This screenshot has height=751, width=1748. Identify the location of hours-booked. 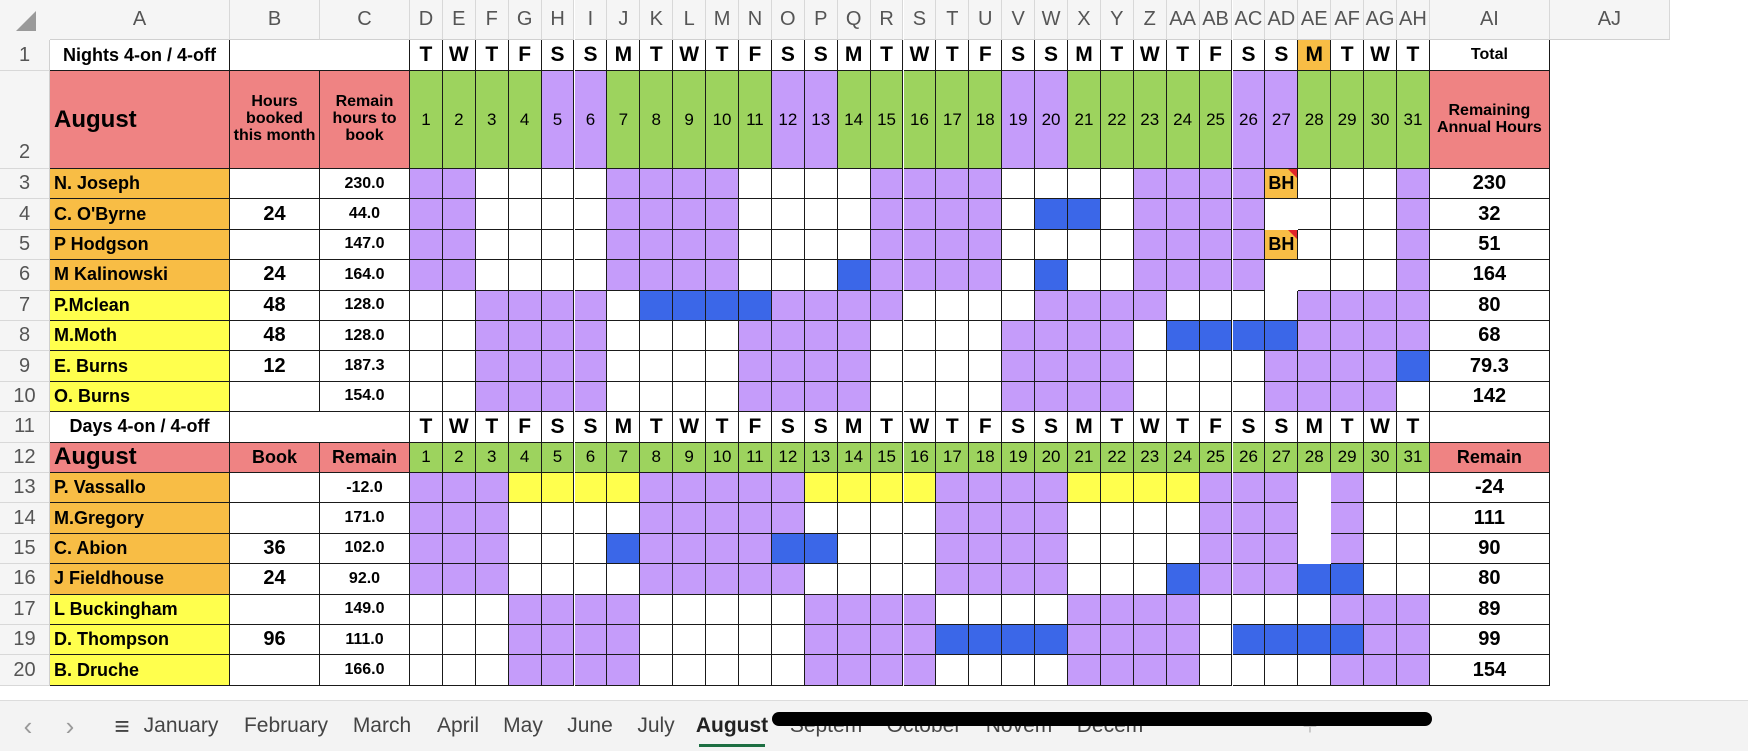
(275, 184).